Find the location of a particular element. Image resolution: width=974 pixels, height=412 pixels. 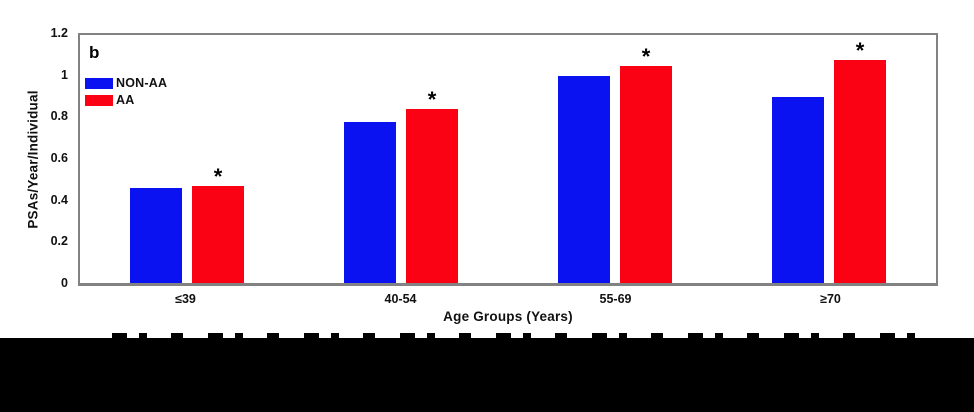

y-tick: 0.4 is located at coordinates (59, 199).